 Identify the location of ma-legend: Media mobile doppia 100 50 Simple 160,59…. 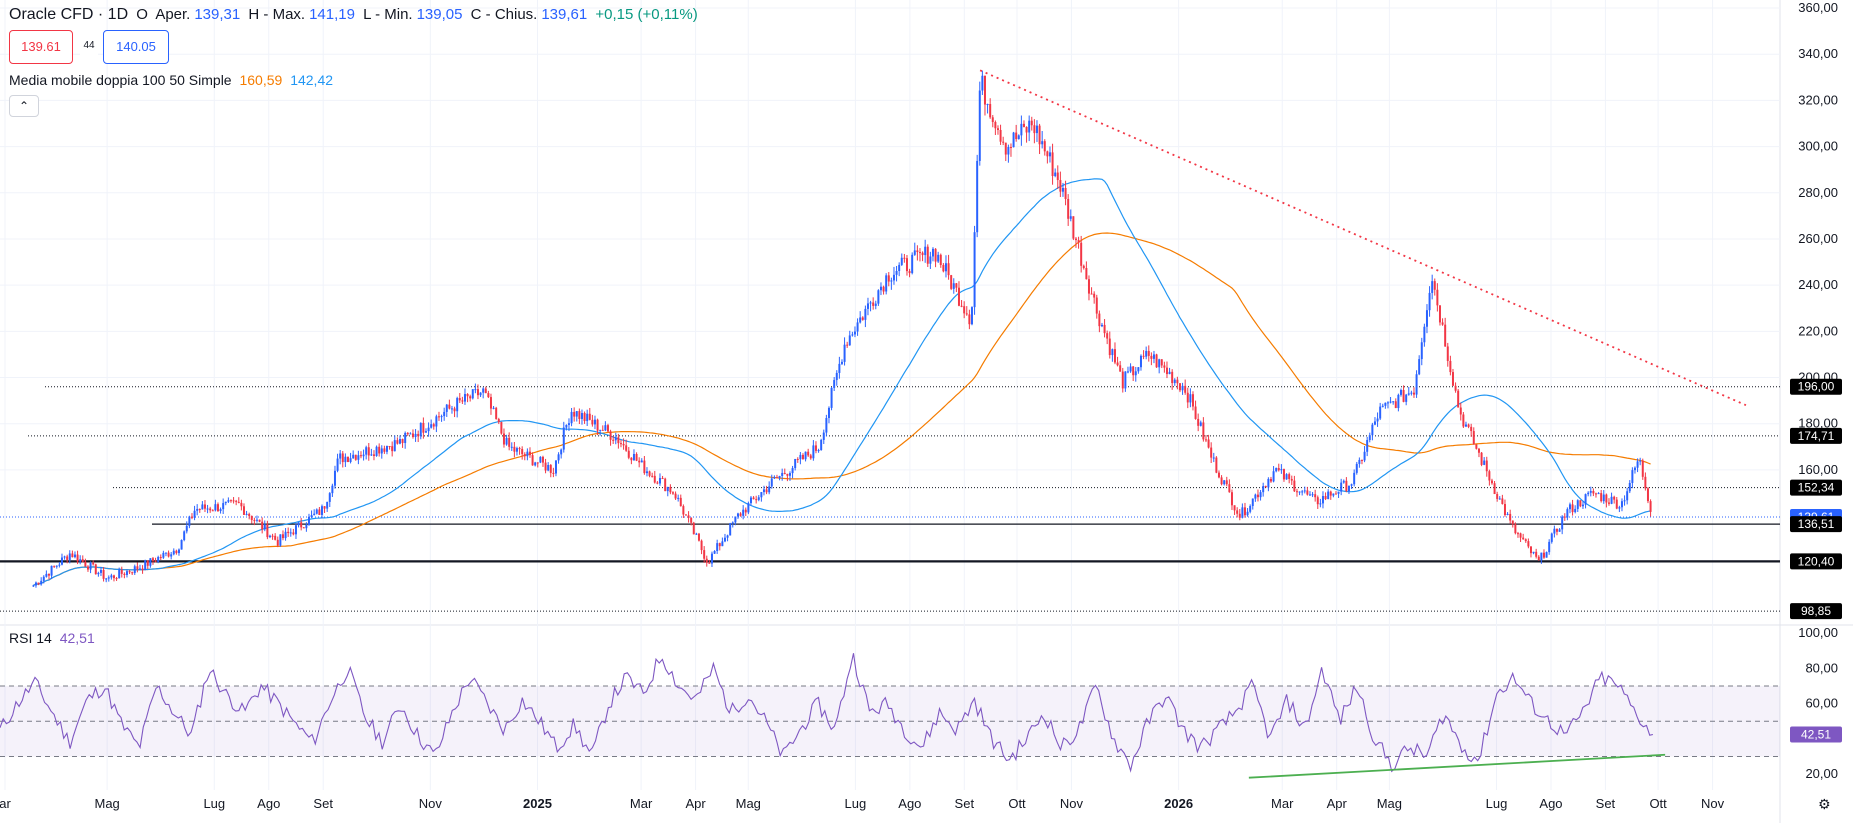
(173, 80).